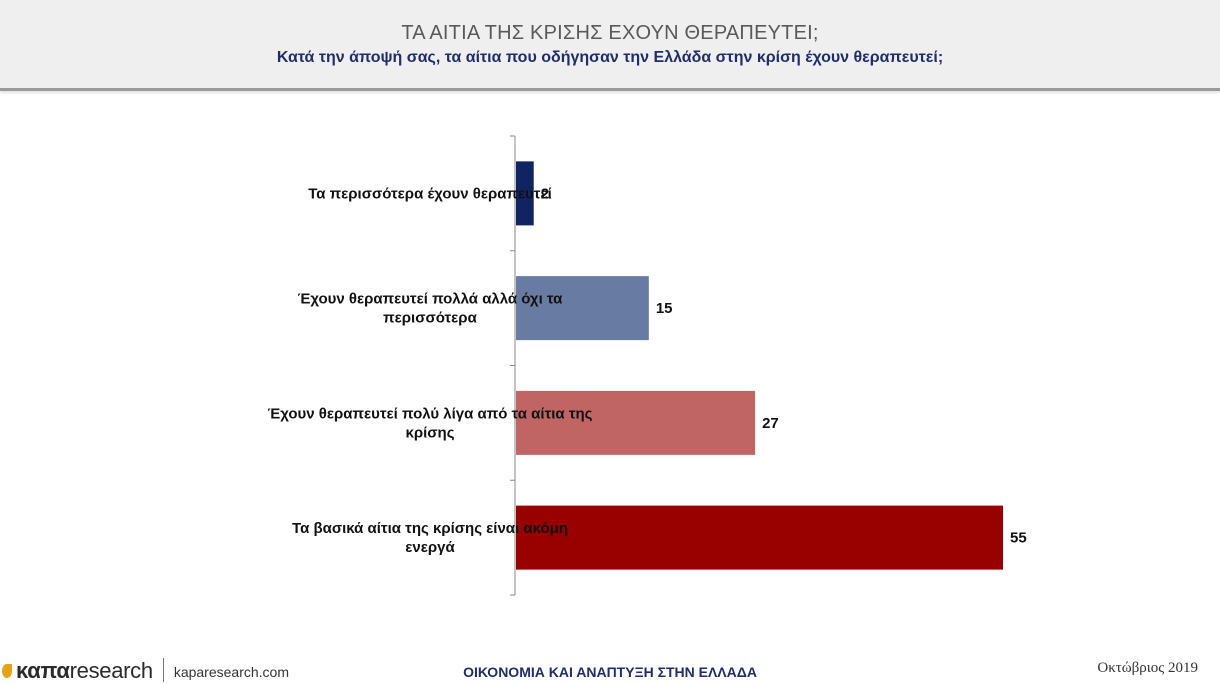  What do you see at coordinates (545, 193) in the screenshot?
I see `data-label-1: 2` at bounding box center [545, 193].